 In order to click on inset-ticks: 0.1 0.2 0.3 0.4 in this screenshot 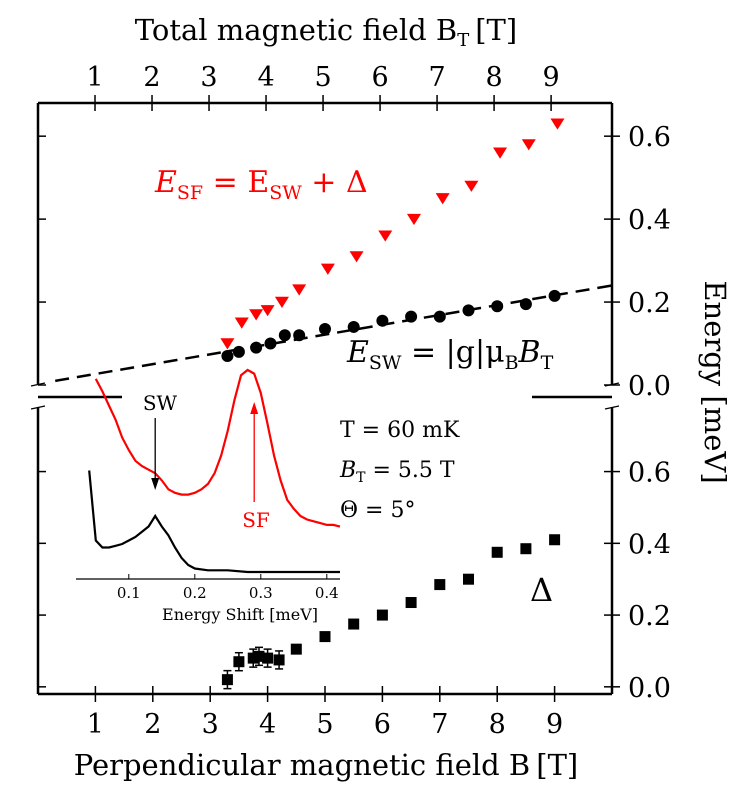, I will do `click(228, 588)`.